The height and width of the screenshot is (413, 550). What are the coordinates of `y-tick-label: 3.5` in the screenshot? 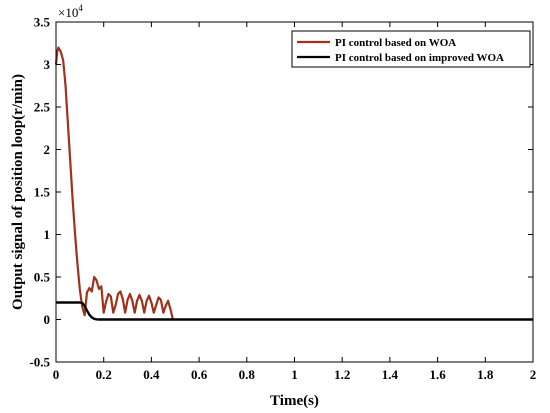 It's located at (42, 22).